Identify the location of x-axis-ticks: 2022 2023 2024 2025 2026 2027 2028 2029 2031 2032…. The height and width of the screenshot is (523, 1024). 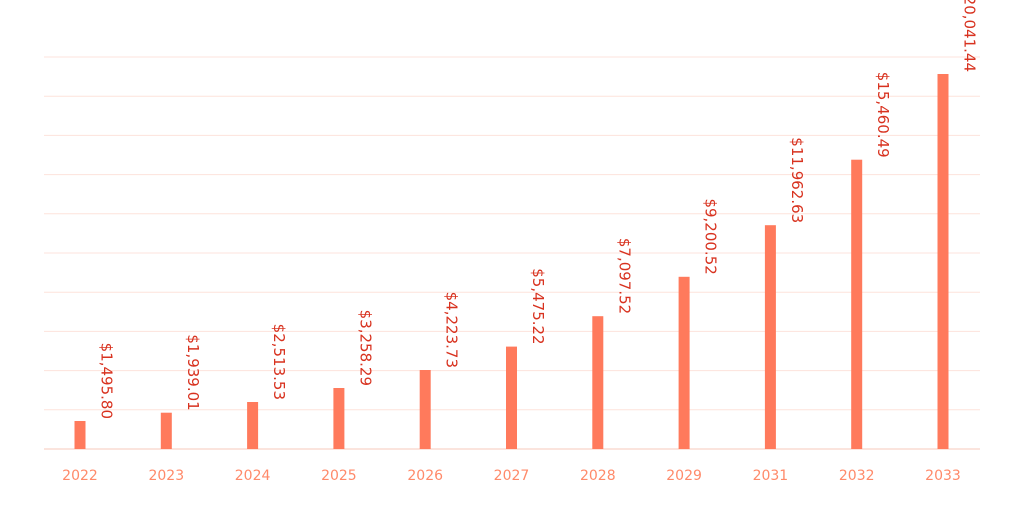
(511, 476).